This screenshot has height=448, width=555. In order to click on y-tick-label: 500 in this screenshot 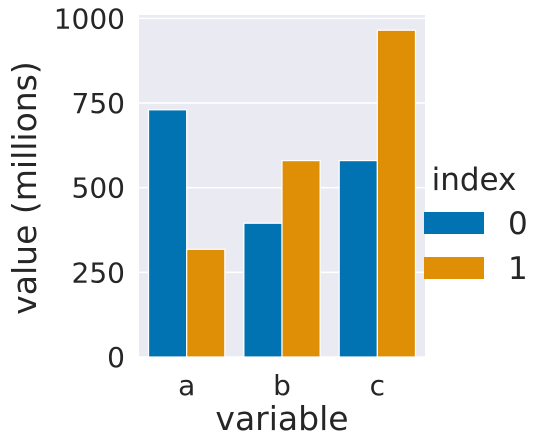, I will do `click(98, 188)`.